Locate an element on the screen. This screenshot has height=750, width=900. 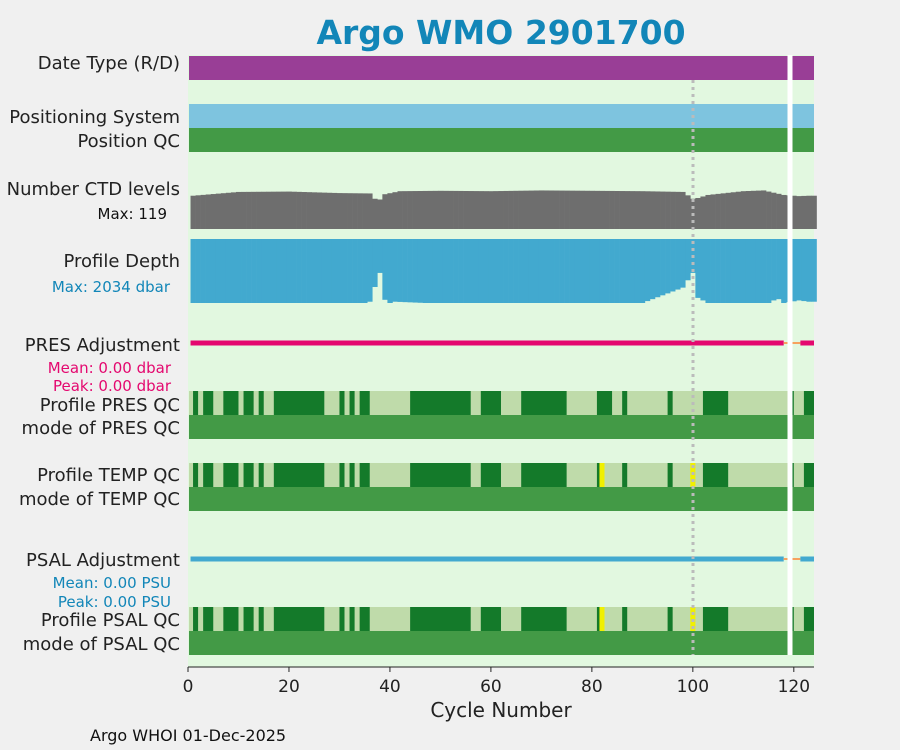
x-axis: 0 20 40 60 80 100 120 is located at coordinates (498, 681).